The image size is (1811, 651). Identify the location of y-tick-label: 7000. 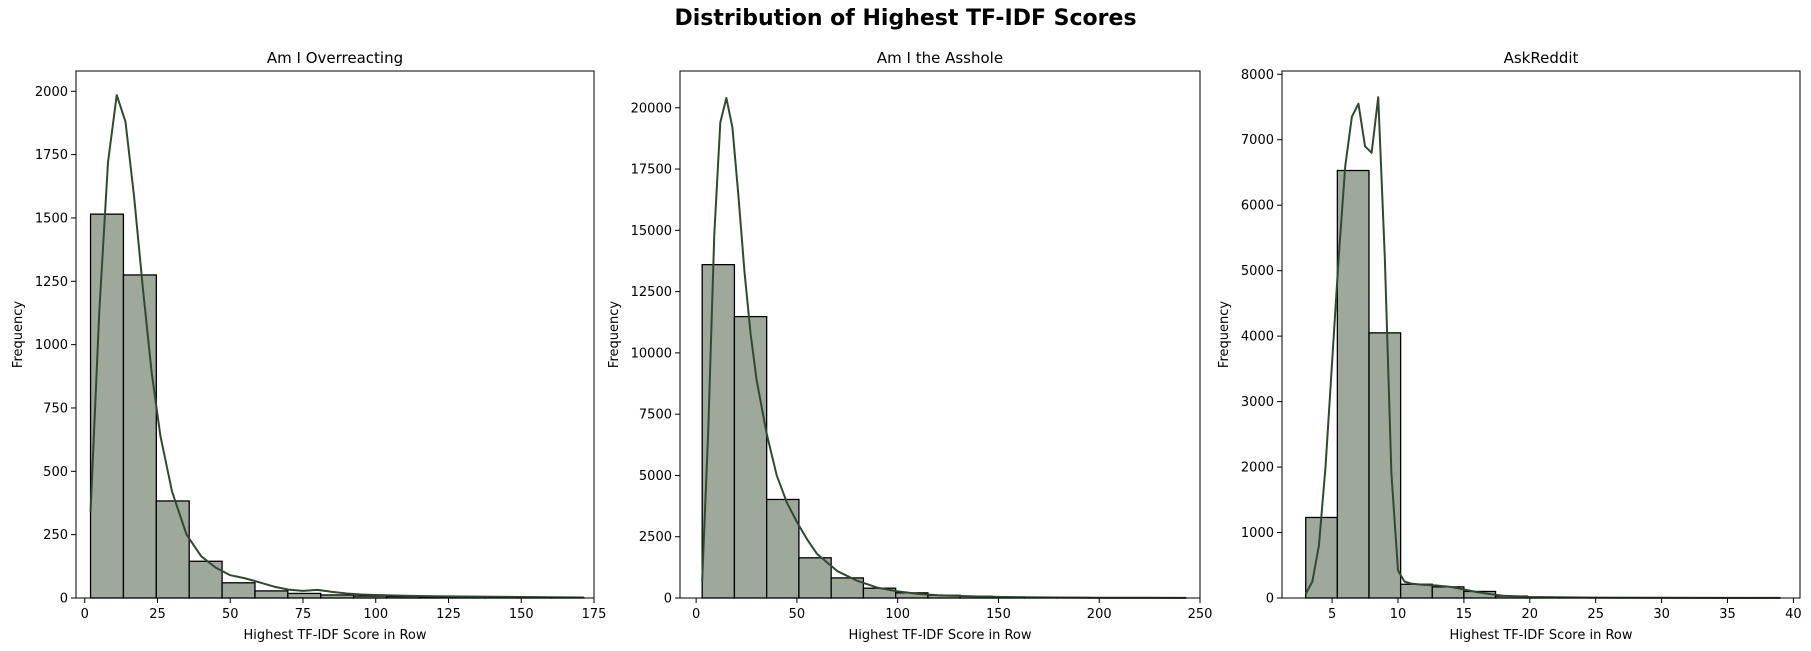
(1257, 140).